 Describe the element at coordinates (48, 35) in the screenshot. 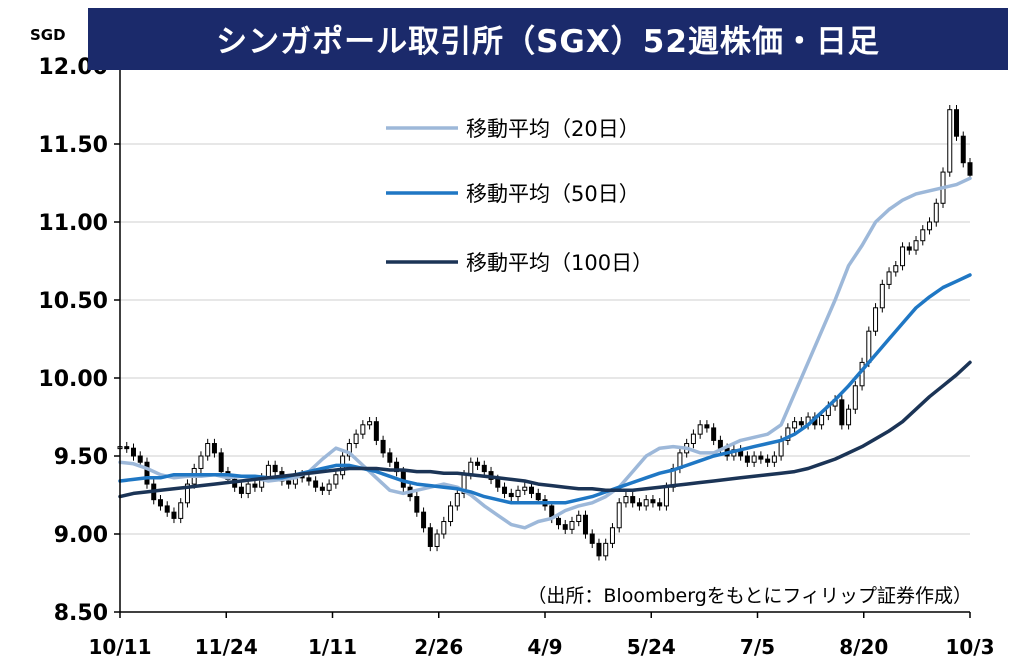

I see `y-unit-label: SGD` at that location.